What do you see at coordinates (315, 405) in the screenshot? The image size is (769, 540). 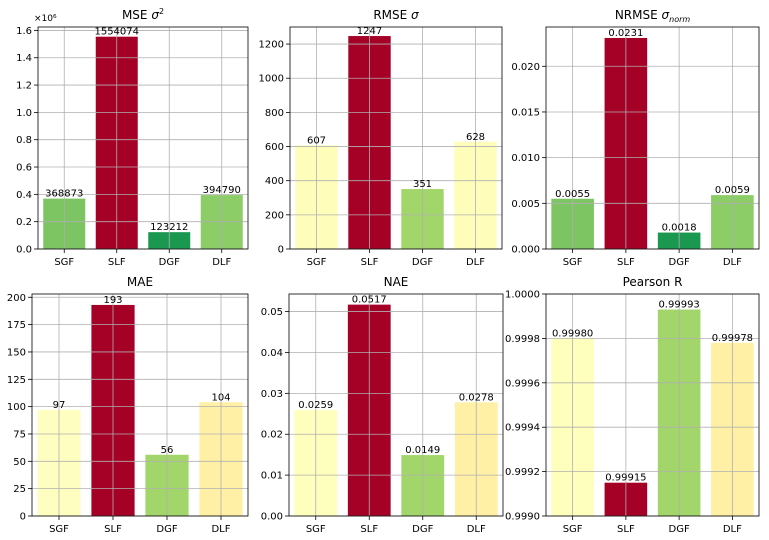 I see `value-label: 0.0259` at bounding box center [315, 405].